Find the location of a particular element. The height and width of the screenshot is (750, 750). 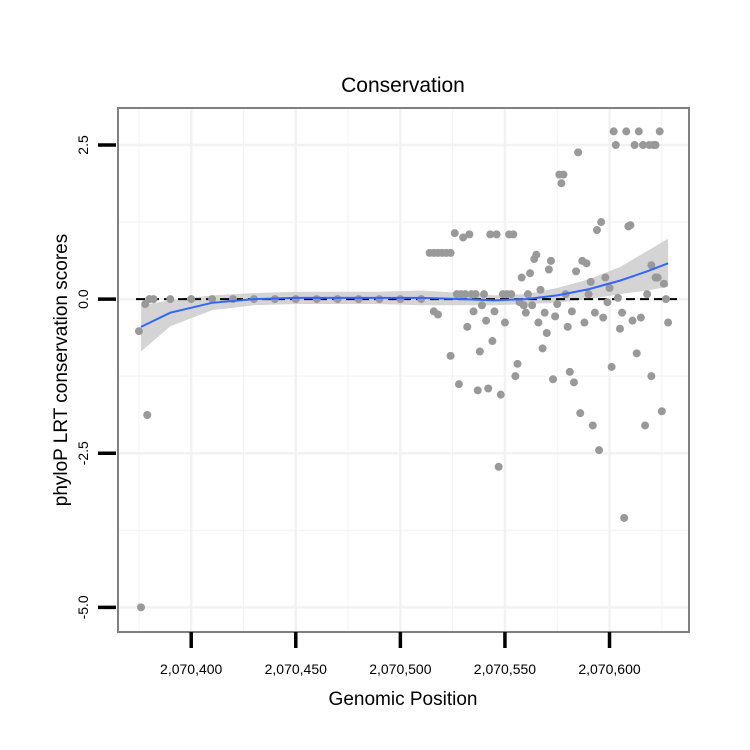

y-tick-label: -2.5 is located at coordinates (83, 453).